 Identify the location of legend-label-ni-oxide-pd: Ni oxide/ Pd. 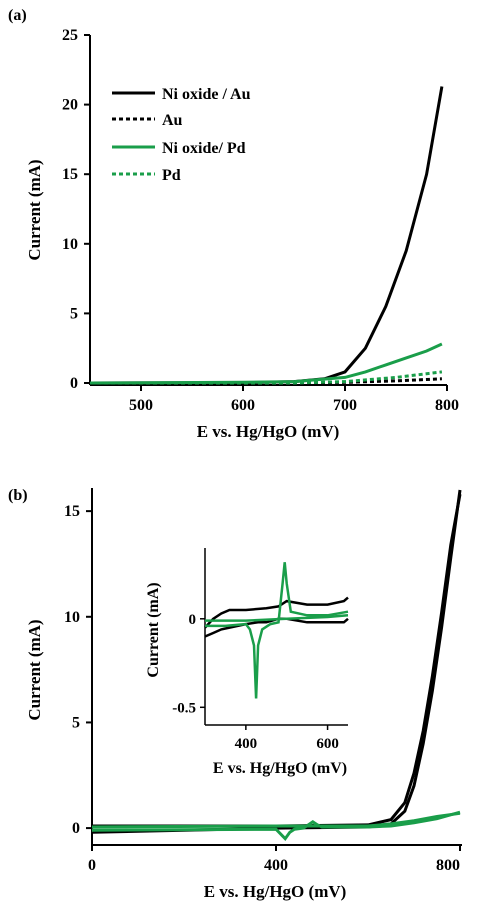
(204, 148).